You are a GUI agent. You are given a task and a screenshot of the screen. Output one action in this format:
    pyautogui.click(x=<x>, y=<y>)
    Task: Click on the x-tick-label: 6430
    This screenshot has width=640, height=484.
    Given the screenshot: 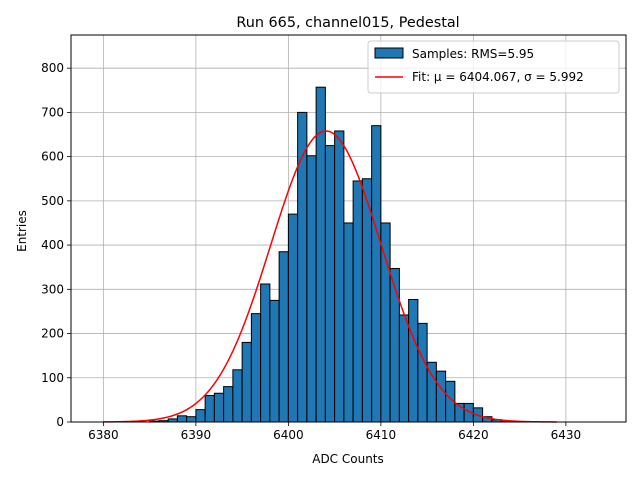 What is the action you would take?
    pyautogui.click(x=566, y=435)
    